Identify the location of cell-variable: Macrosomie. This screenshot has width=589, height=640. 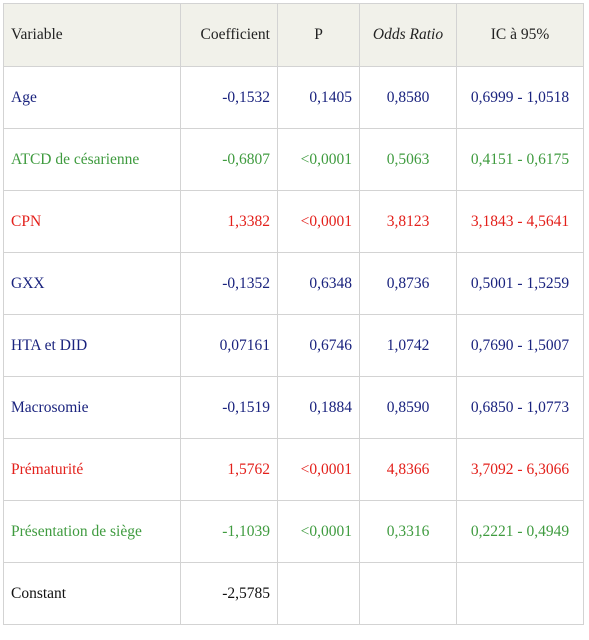
(92, 407).